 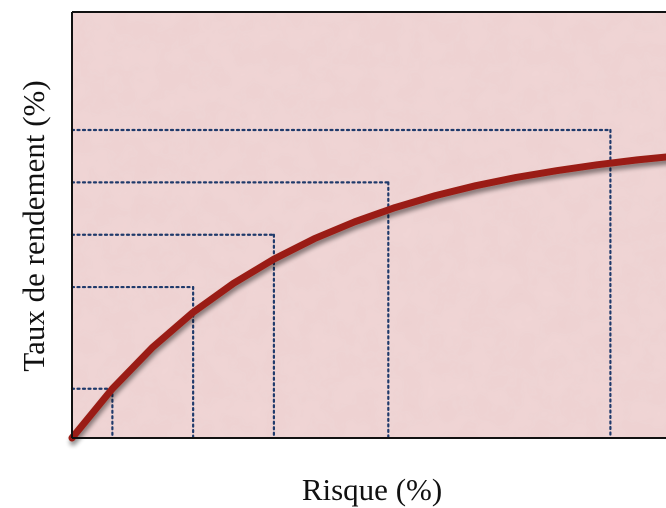 What do you see at coordinates (33, 225) in the screenshot?
I see `y-axis-label: Taux de rendement (%)` at bounding box center [33, 225].